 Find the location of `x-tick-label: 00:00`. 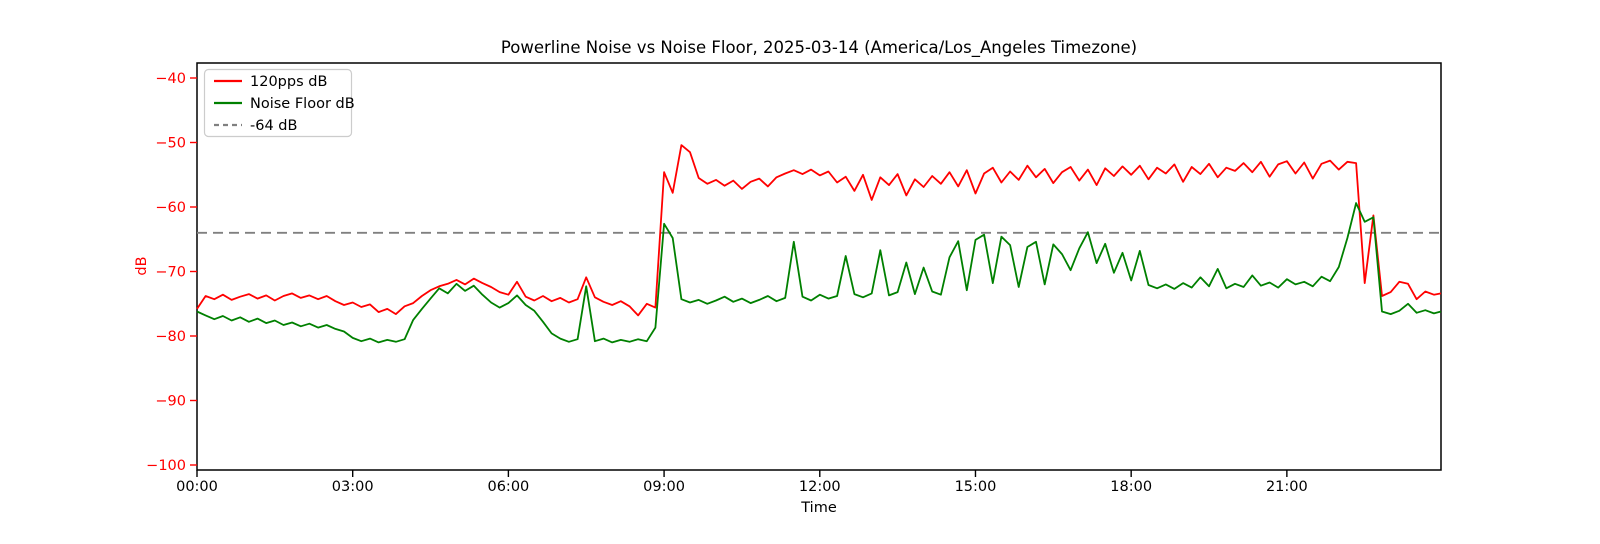

x-tick-label: 00:00 is located at coordinates (197, 487).